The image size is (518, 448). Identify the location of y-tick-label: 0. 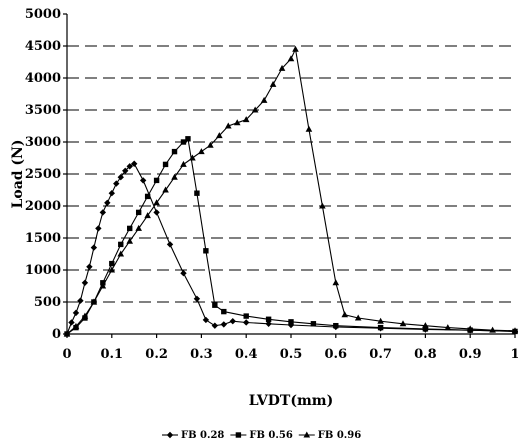
(56, 334).